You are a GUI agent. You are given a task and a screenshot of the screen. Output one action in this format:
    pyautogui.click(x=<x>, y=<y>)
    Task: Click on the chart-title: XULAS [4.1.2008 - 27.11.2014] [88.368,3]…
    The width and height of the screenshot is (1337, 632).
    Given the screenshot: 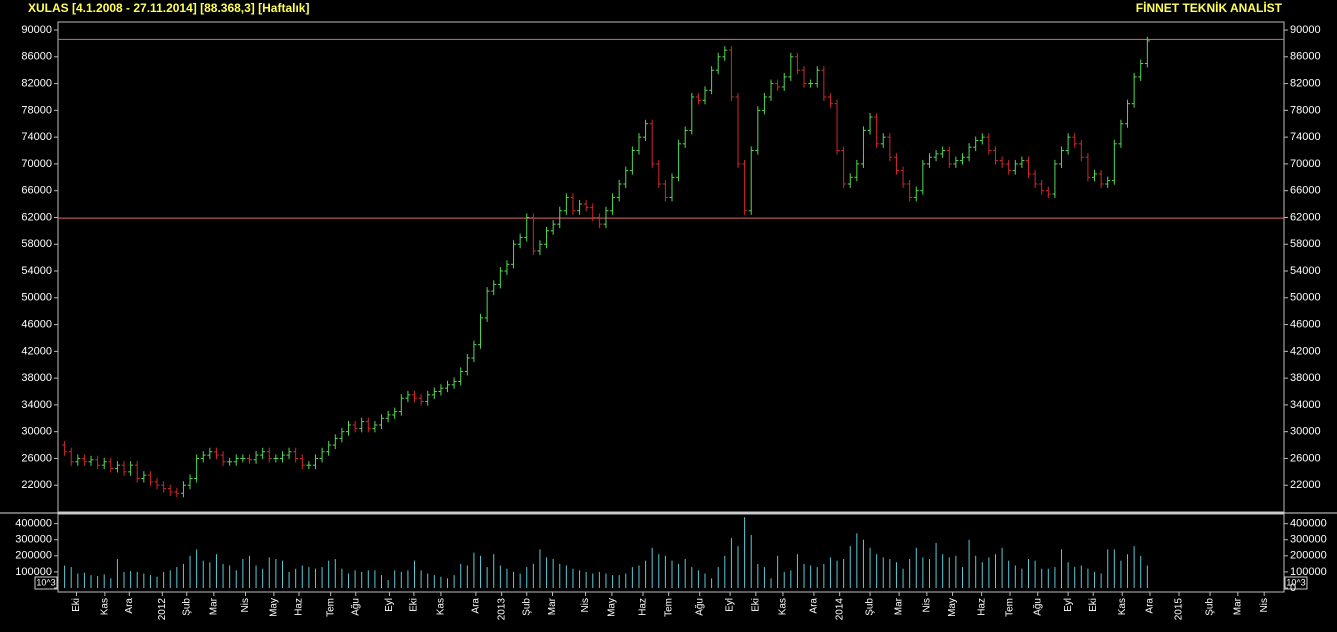 What is the action you would take?
    pyautogui.click(x=168, y=8)
    